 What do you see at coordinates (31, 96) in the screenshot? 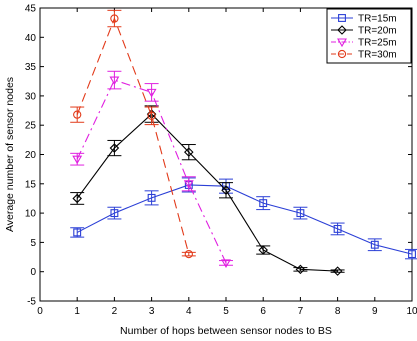
I see `y-tick-label: 30` at bounding box center [31, 96].